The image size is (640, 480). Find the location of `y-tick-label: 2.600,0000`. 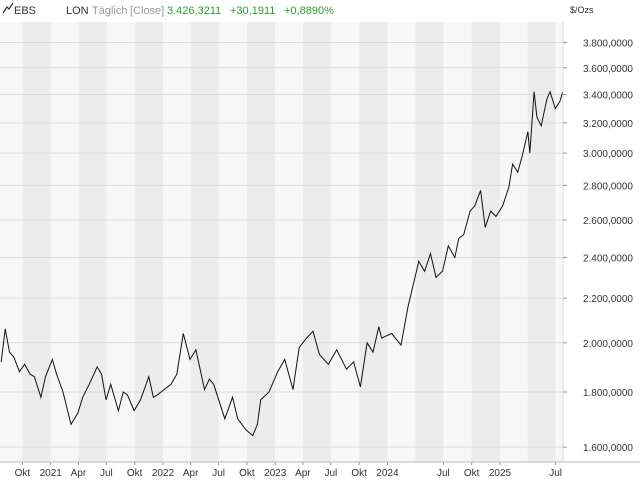

y-tick-label: 2.600,0000 is located at coordinates (608, 221).